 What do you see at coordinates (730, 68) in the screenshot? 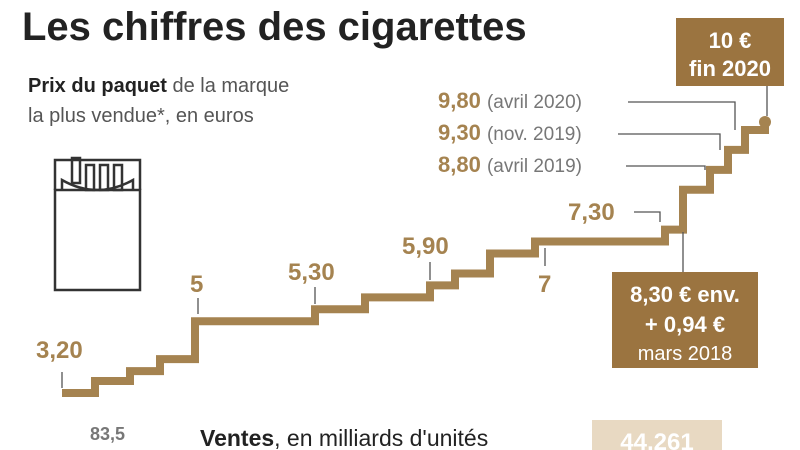
I see `callout-text: fin 2020` at bounding box center [730, 68].